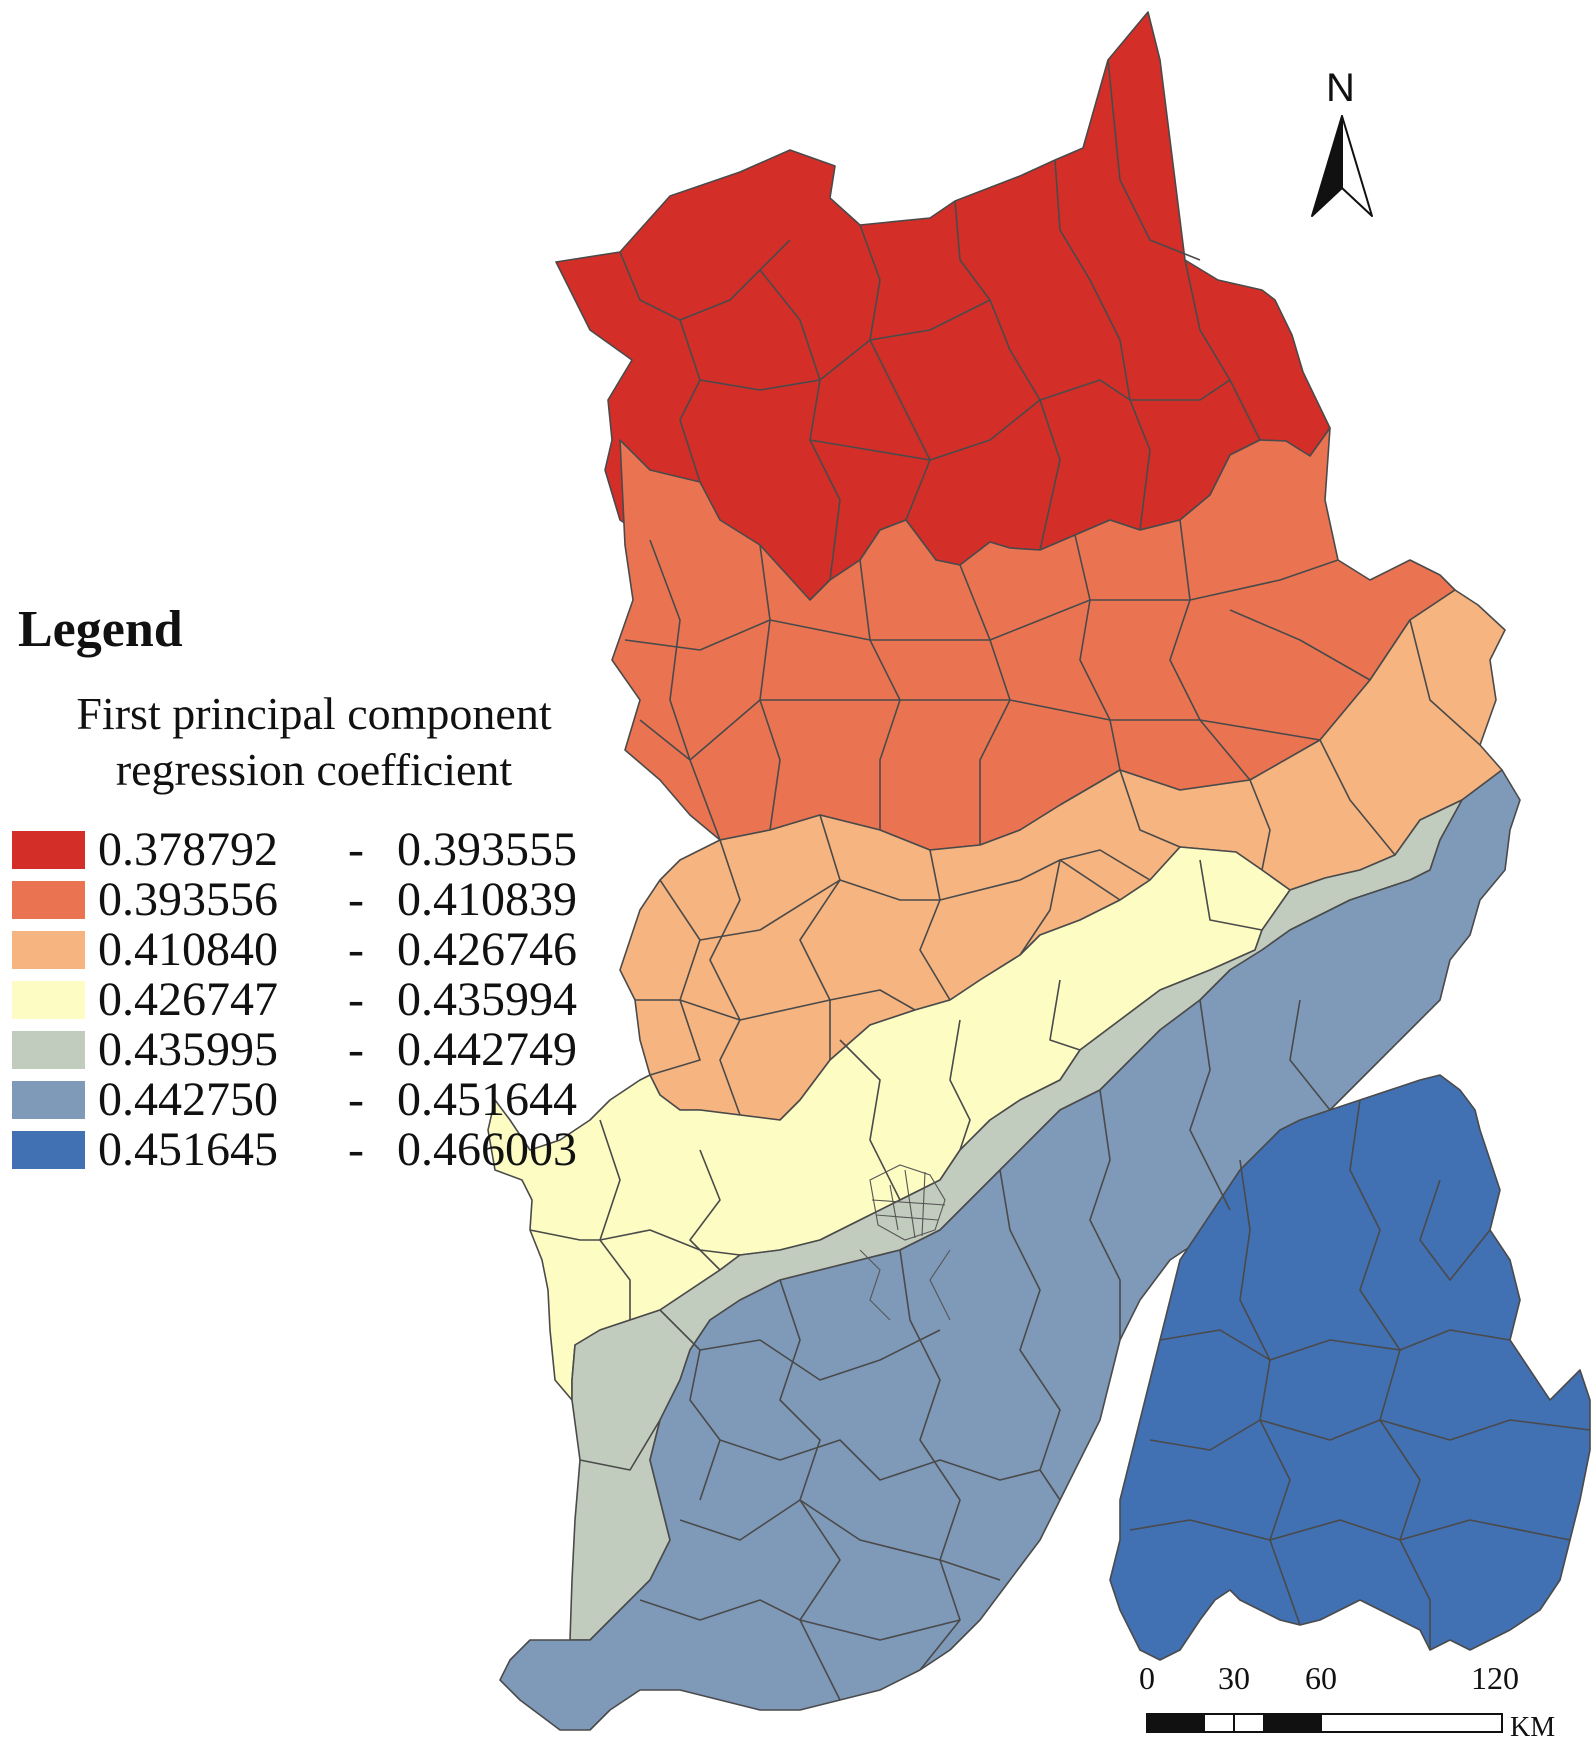 The image size is (1595, 1754). What do you see at coordinates (1324, 1723) in the screenshot?
I see `scale-bar` at bounding box center [1324, 1723].